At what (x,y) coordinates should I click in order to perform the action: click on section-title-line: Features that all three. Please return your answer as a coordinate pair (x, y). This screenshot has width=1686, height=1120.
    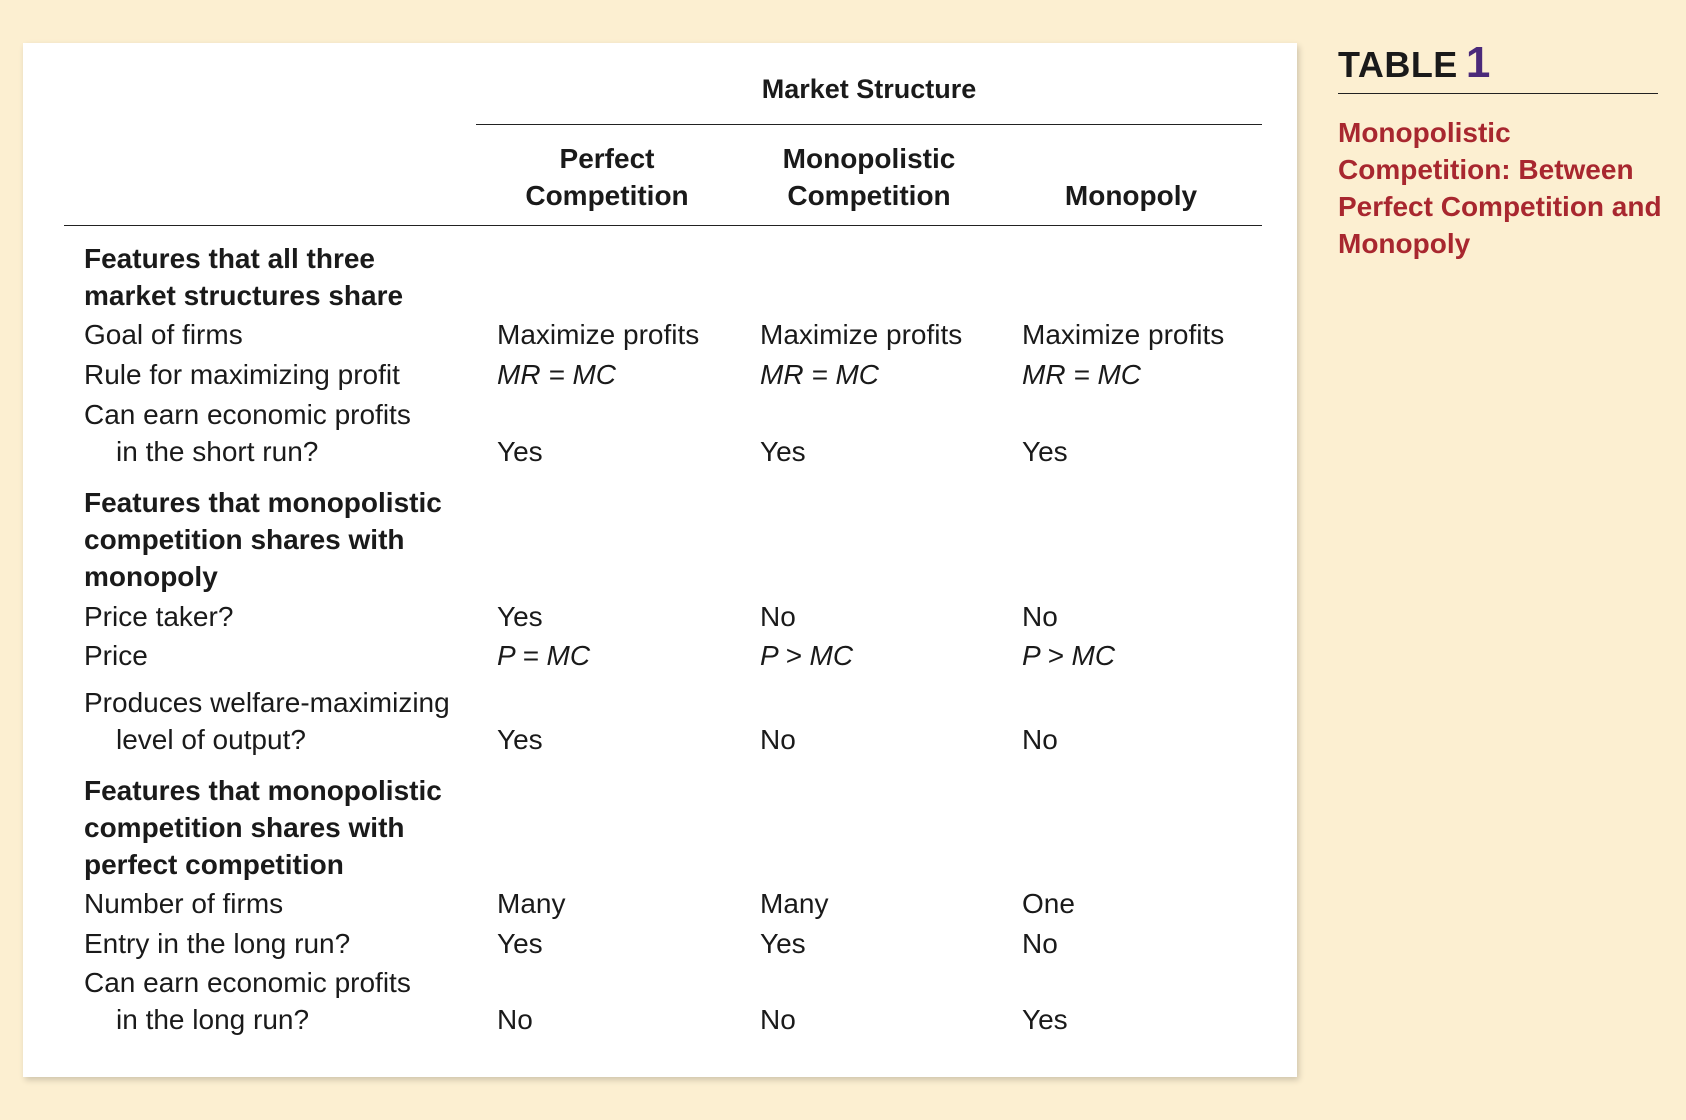
    Looking at the image, I should click on (229, 258).